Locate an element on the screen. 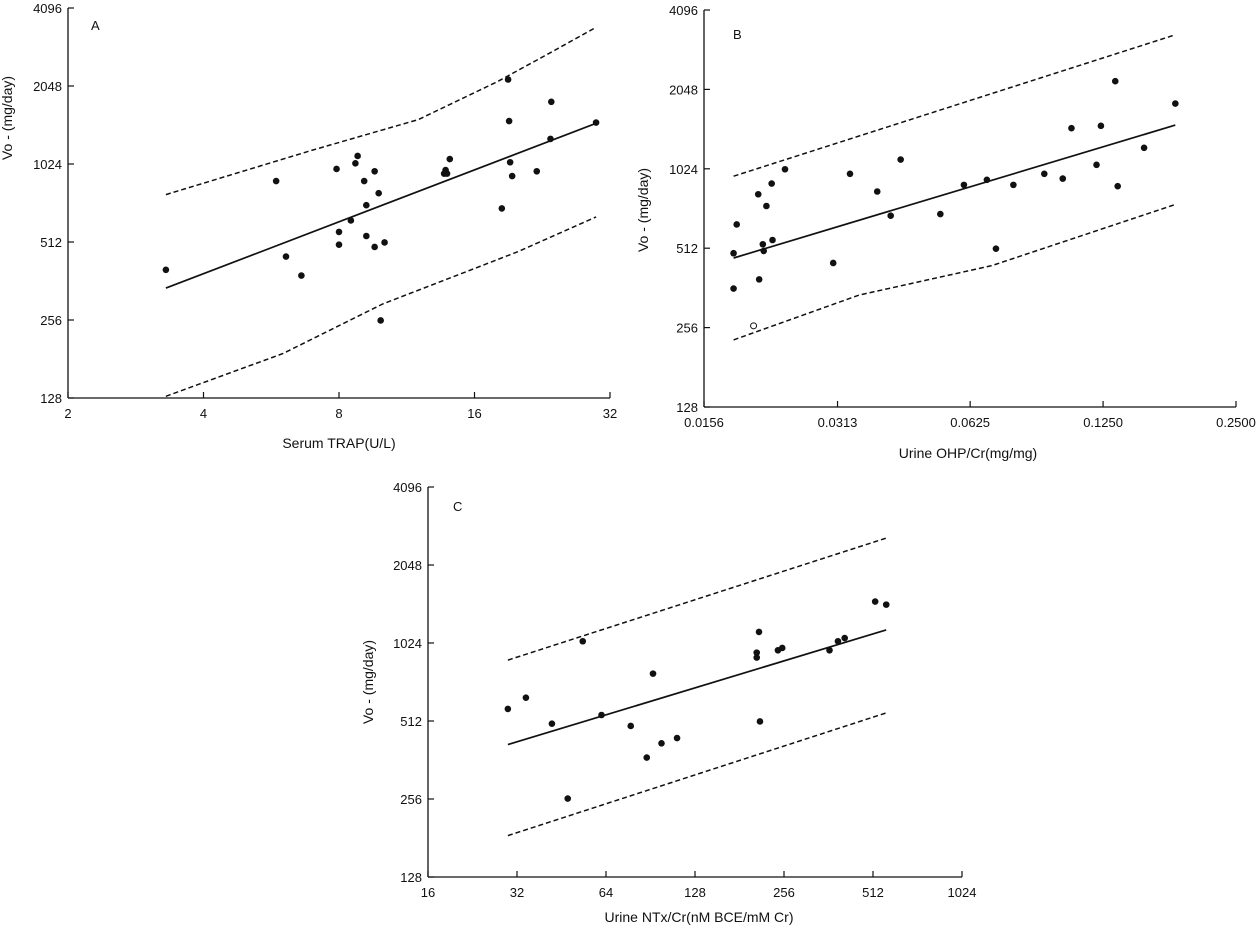 This screenshot has height=927, width=1257. panel-a-x-title: Serum TRAP(U/L) is located at coordinates (338, 443).